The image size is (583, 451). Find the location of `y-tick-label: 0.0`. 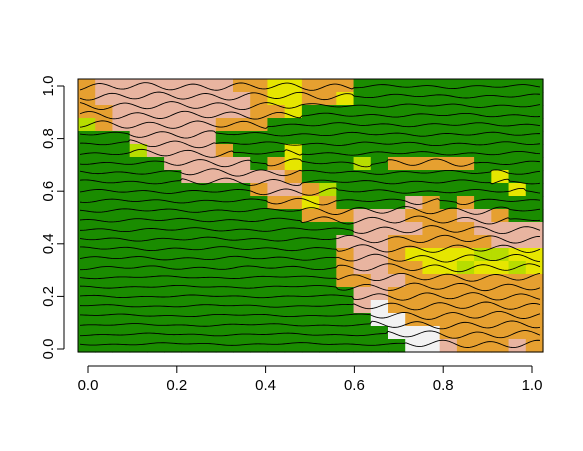

y-tick-label: 0.0 is located at coordinates (48, 349).